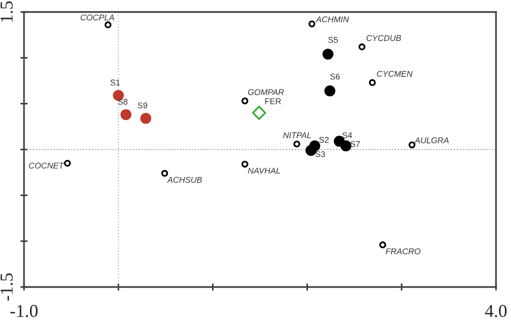  I want to click on annotation: S4, so click(347, 135).